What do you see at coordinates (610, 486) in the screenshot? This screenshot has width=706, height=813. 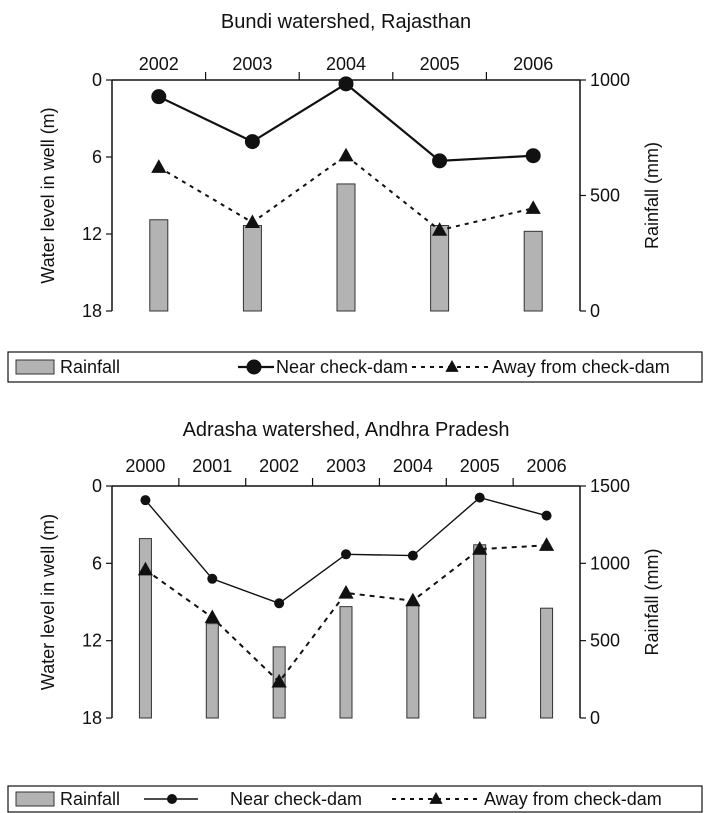 I see `y2-tick-label: 1500` at bounding box center [610, 486].